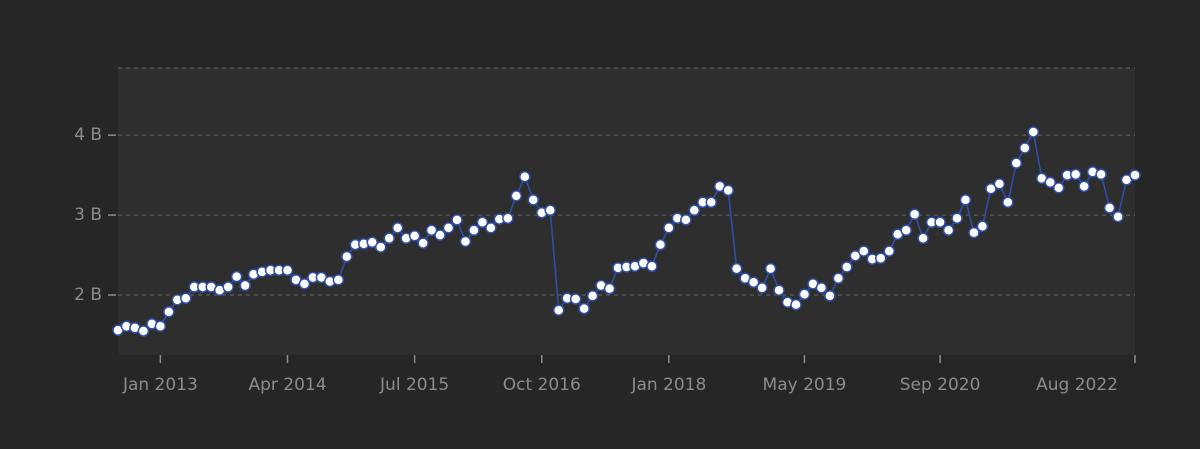  Describe the element at coordinates (88, 215) in the screenshot. I see `y-tick-label: 3 B` at that location.